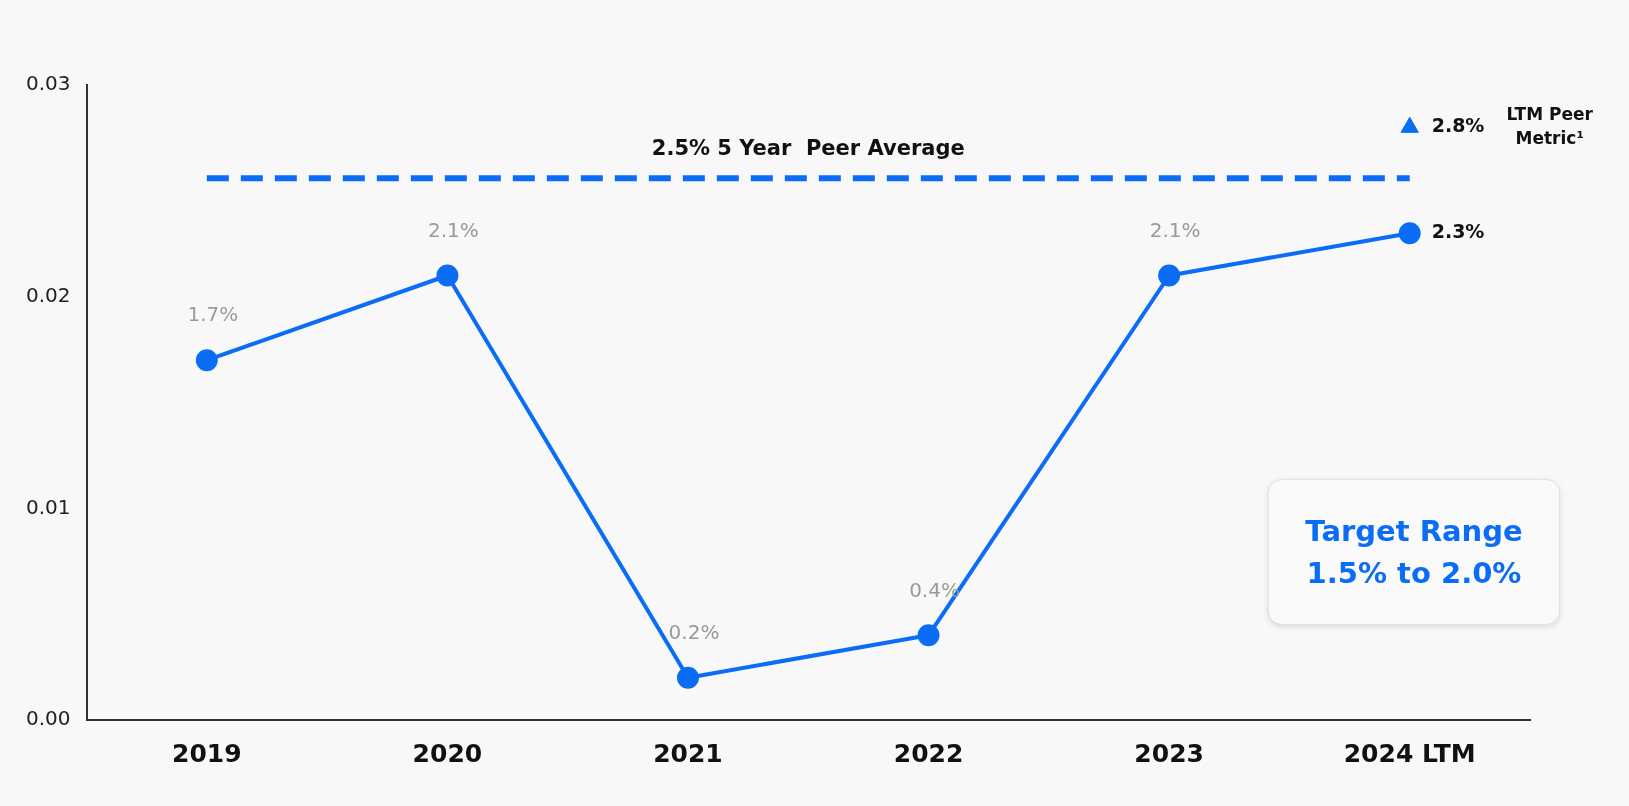 This screenshot has height=806, width=1629. Describe the element at coordinates (934, 589) in the screenshot. I see `data-label: 0.4%` at that location.